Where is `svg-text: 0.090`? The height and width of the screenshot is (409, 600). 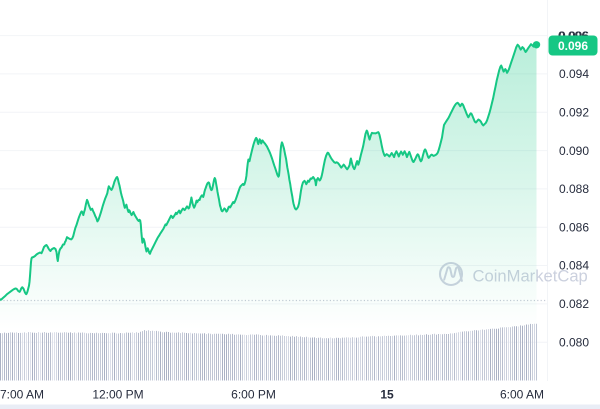 svg-text: 0.090 is located at coordinates (574, 151).